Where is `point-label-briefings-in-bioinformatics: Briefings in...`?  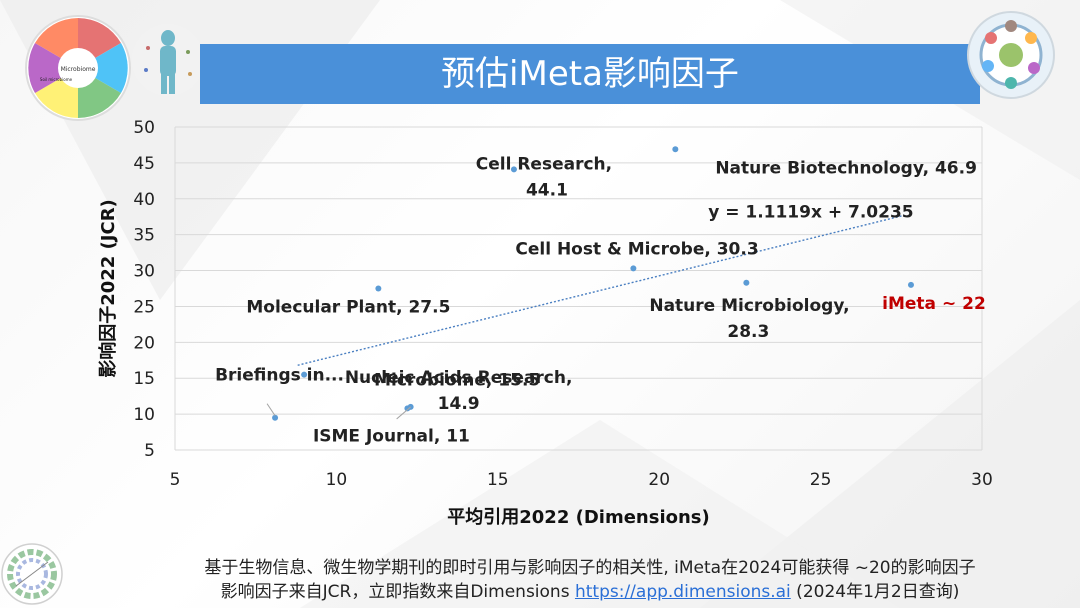
point-label-briefings-in-bioinformatics: Briefings in... is located at coordinates (279, 376).